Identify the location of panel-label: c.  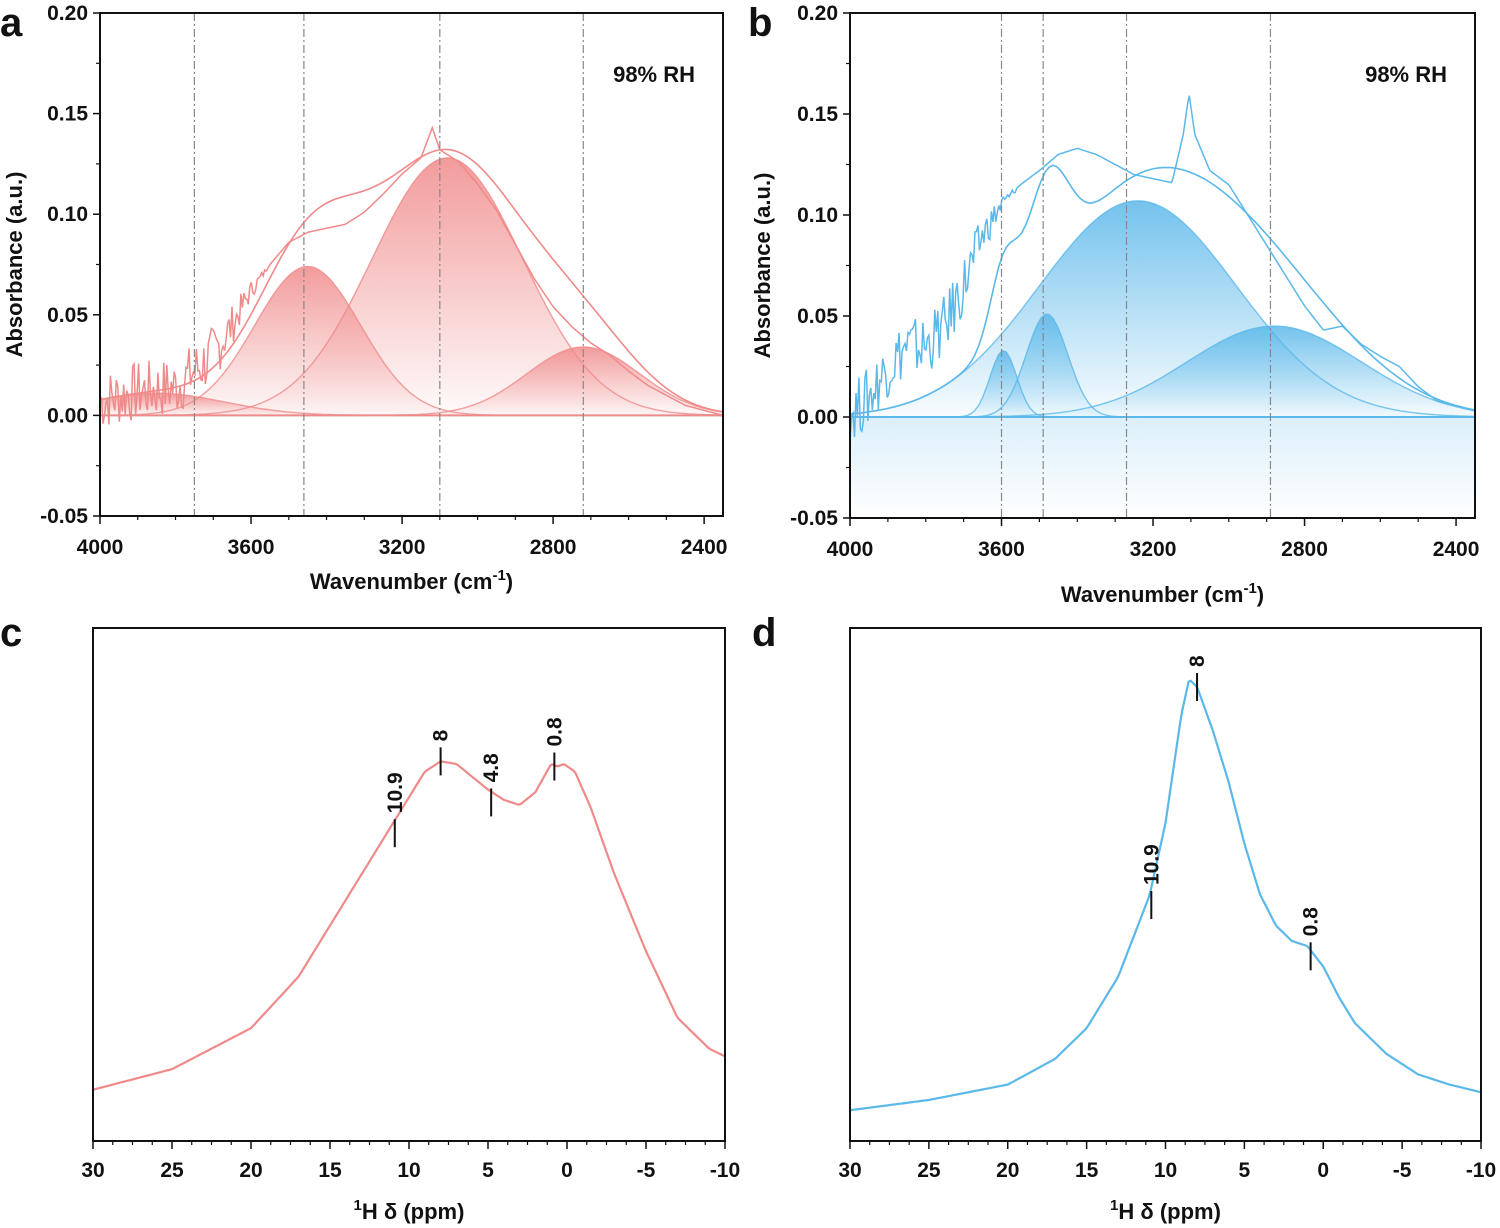
(11, 633).